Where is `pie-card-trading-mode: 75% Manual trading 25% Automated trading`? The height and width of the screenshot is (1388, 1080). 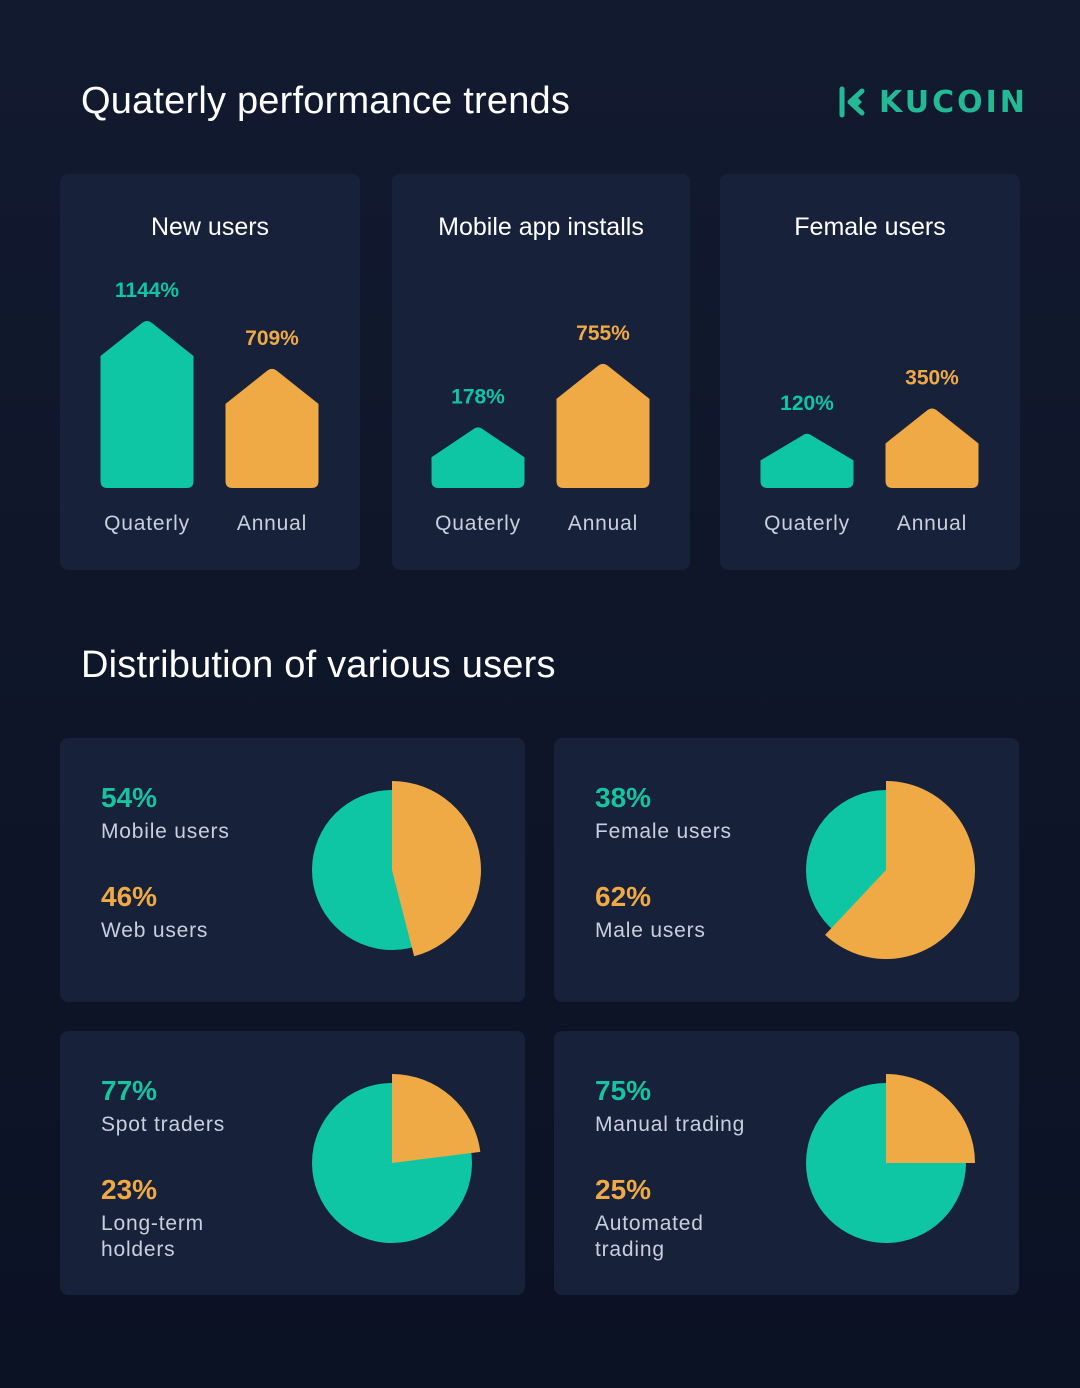
pie-card-trading-mode: 75% Manual trading 25% Automated trading is located at coordinates (786, 1163).